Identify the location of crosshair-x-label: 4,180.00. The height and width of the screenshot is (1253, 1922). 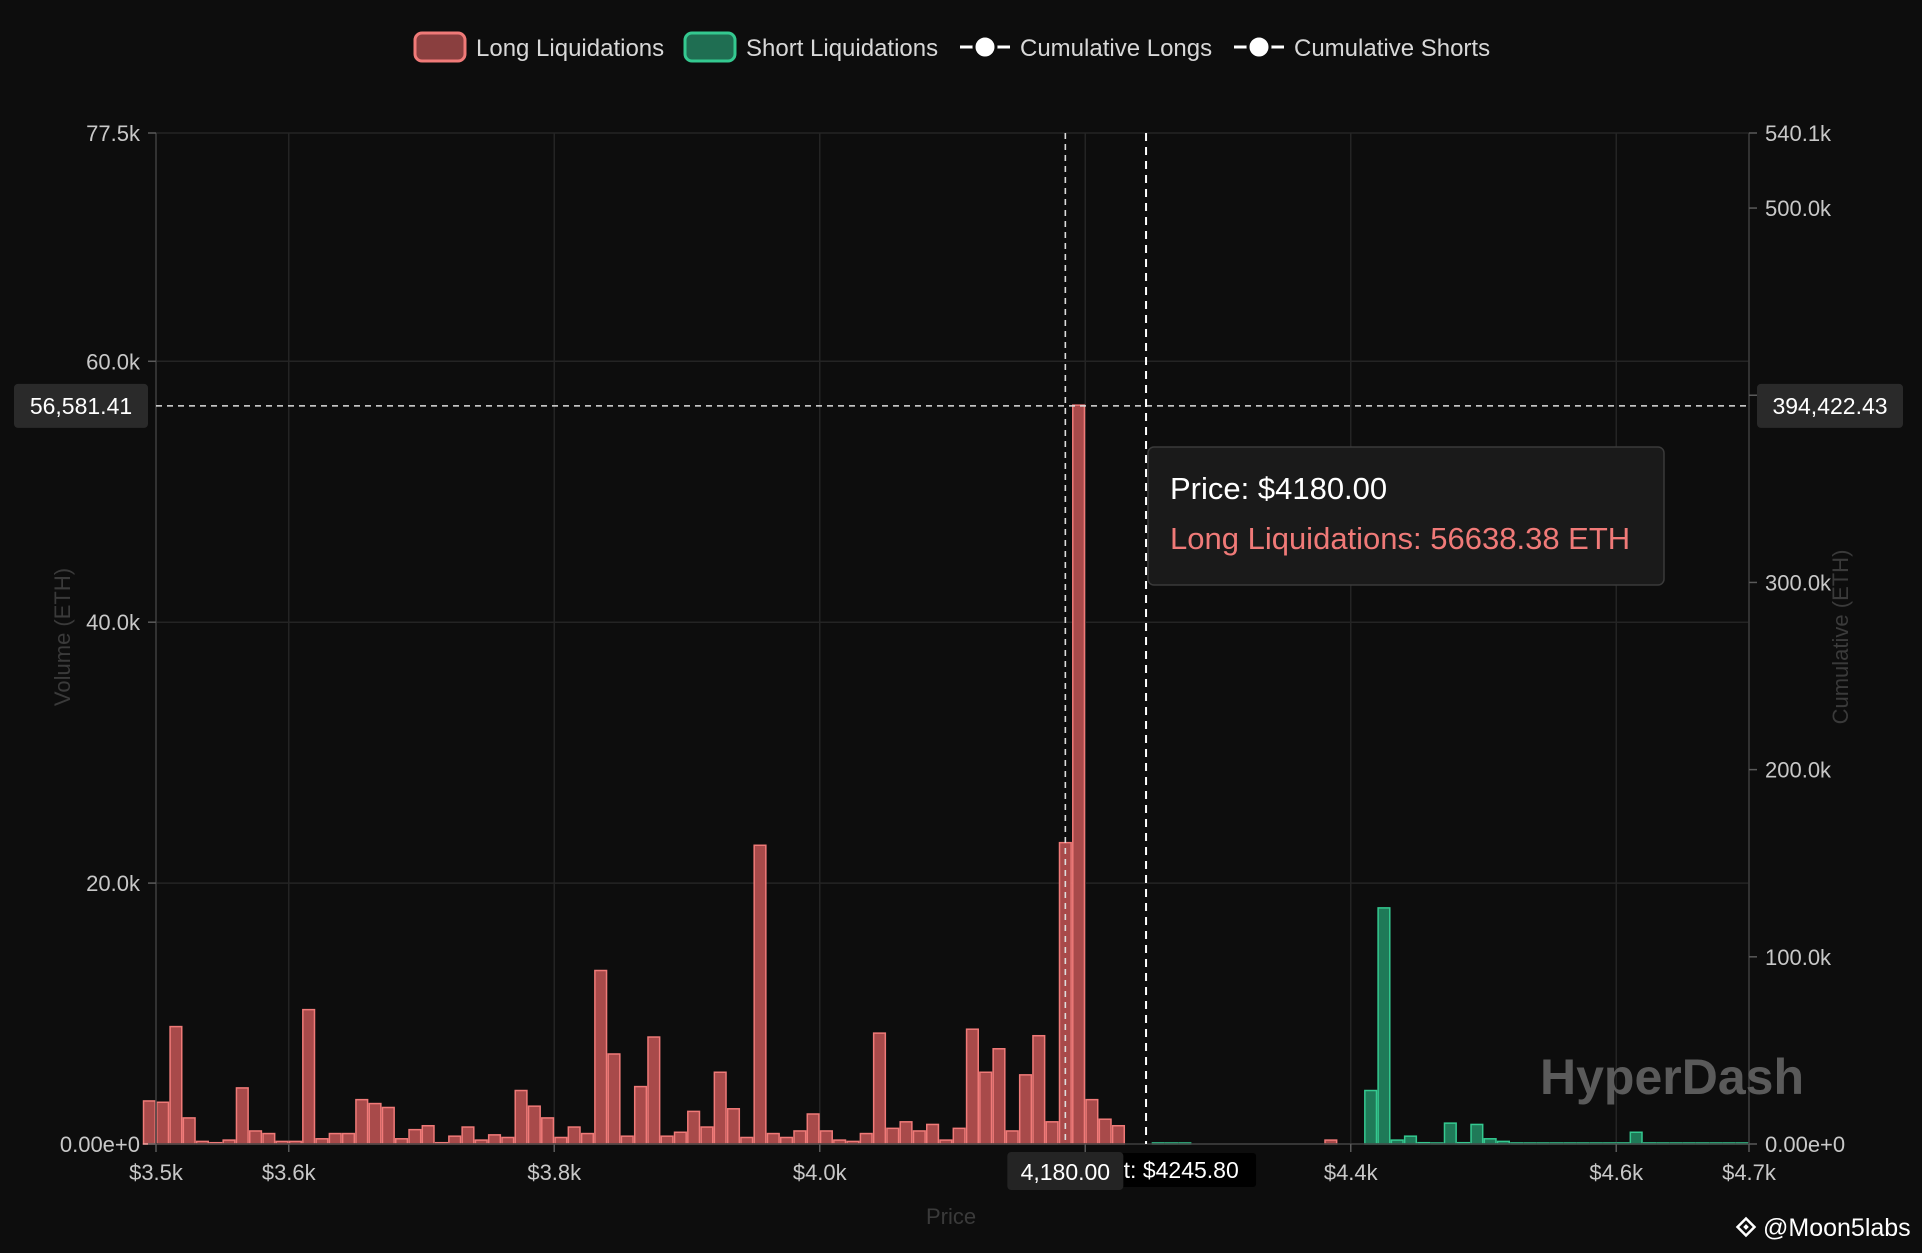
(1066, 1172).